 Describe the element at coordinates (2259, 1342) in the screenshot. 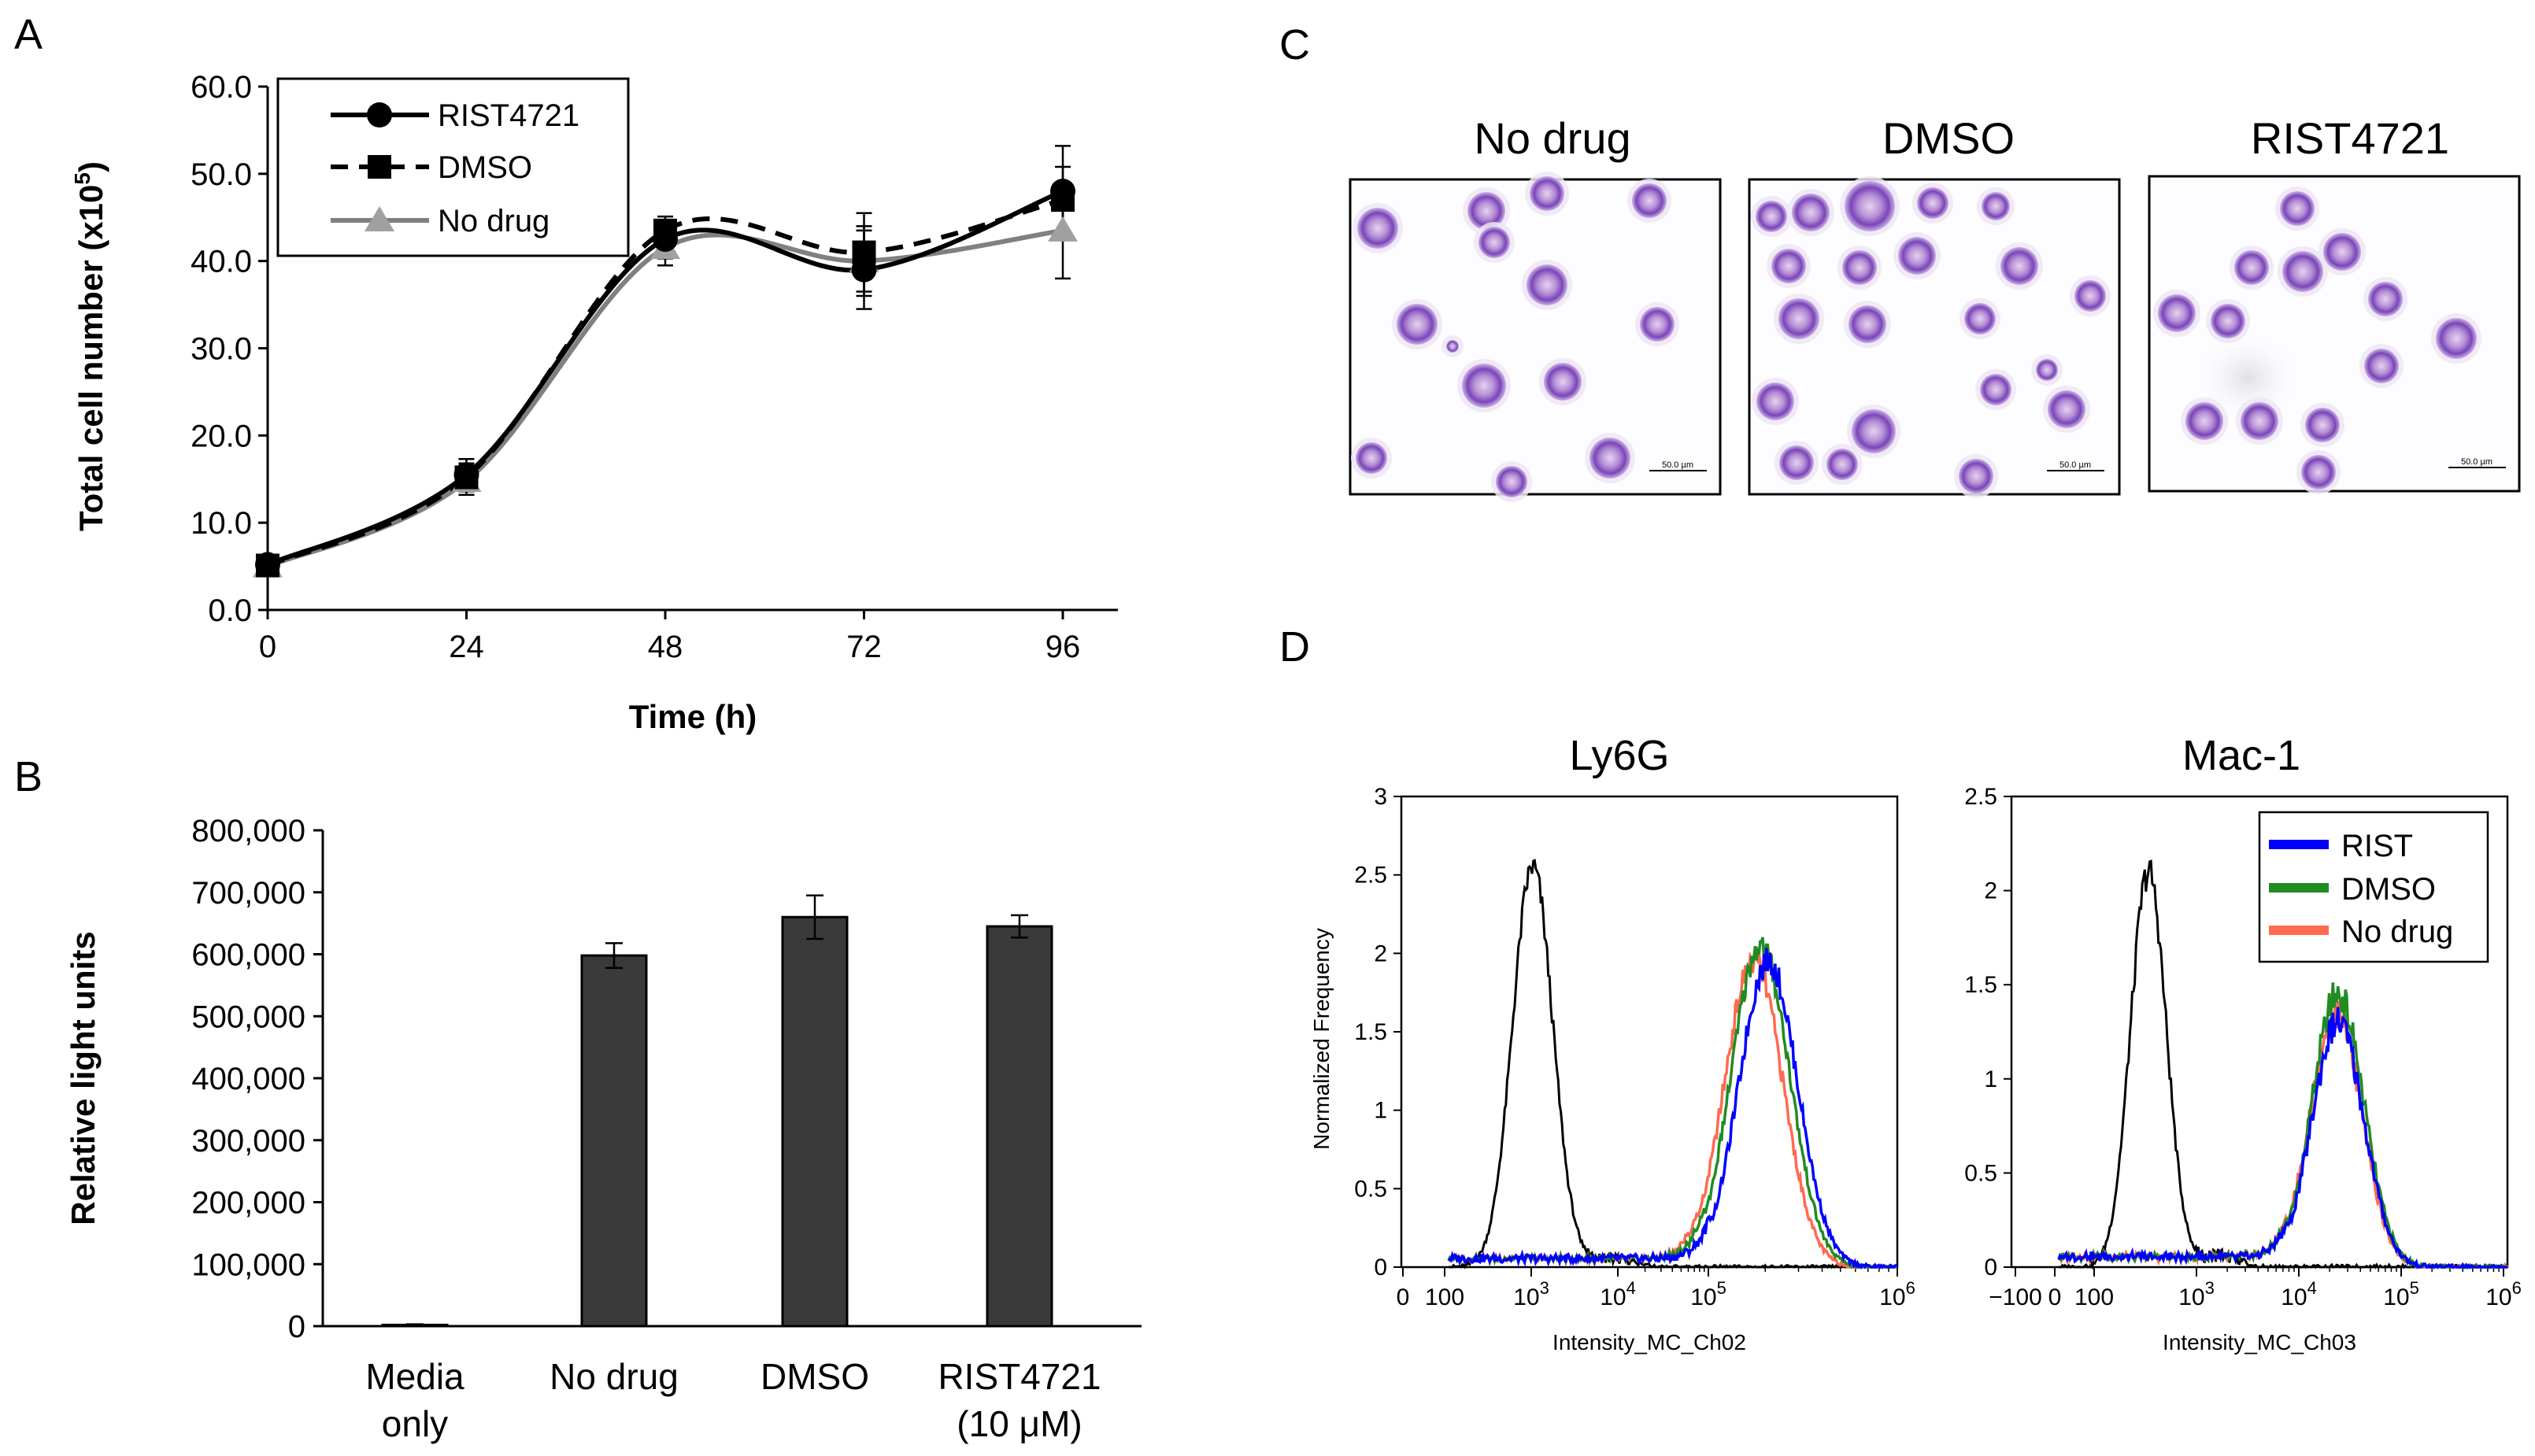

I see `x-axis-title: Intensity_MC_Ch03` at that location.